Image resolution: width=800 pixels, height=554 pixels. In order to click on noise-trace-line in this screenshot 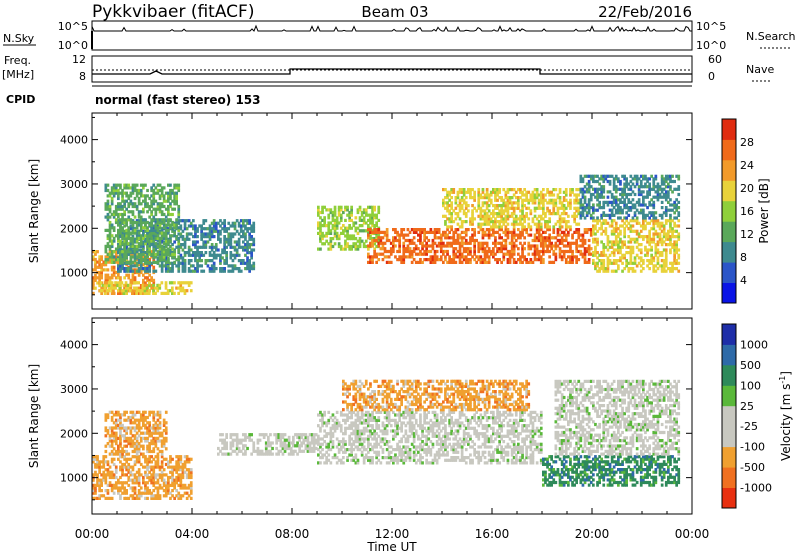, I will do `click(391, 28)`.